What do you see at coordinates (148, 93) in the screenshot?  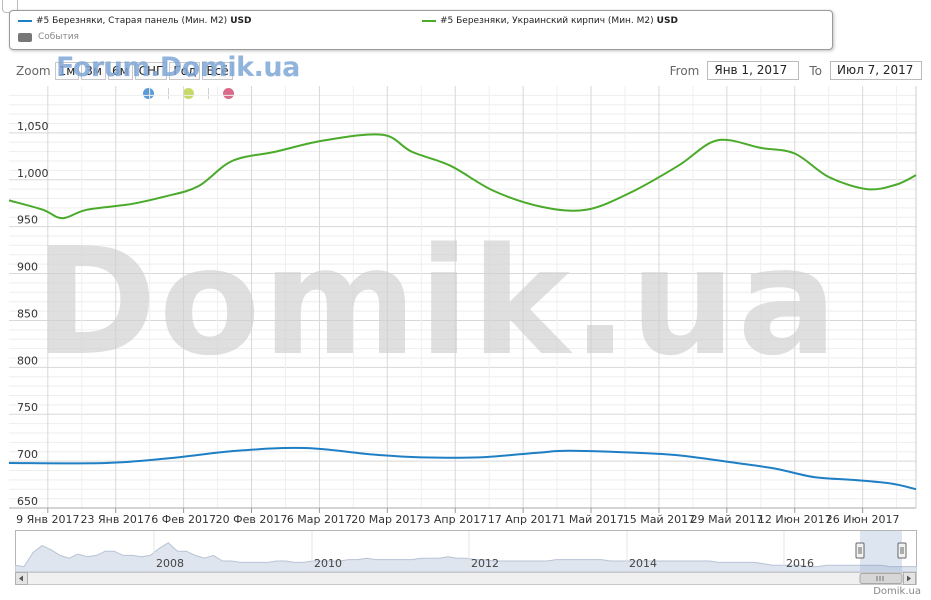 I see `indicator-dot-blue` at bounding box center [148, 93].